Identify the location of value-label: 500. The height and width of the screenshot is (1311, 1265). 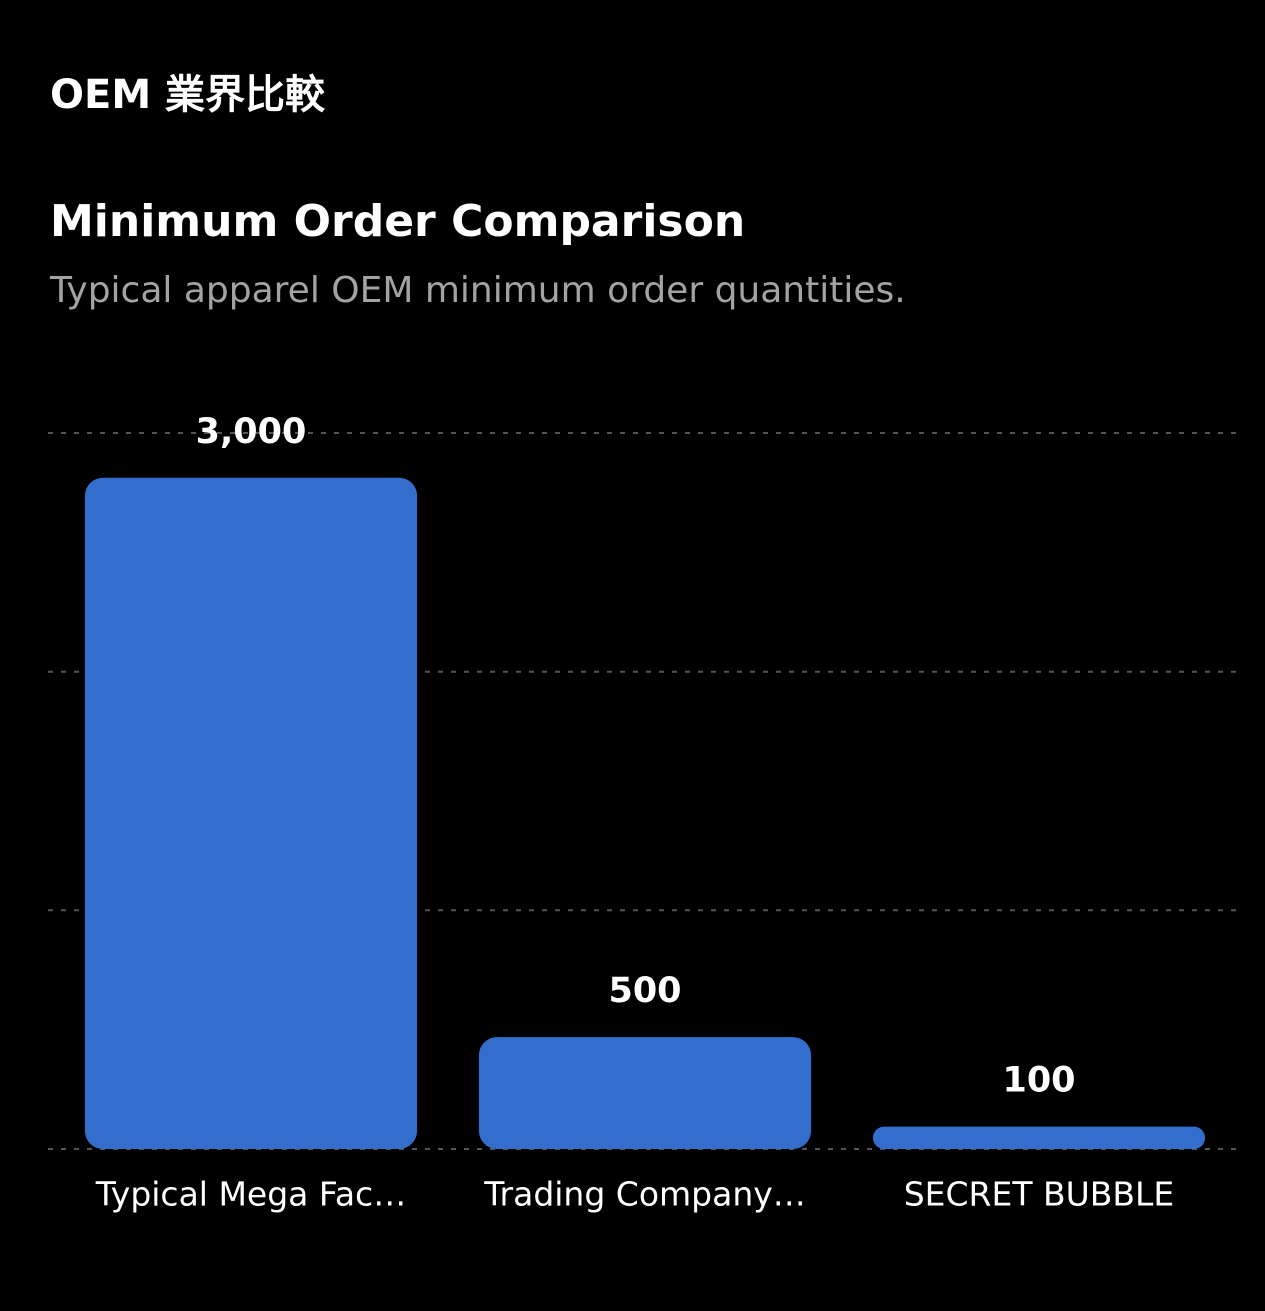
(644, 991).